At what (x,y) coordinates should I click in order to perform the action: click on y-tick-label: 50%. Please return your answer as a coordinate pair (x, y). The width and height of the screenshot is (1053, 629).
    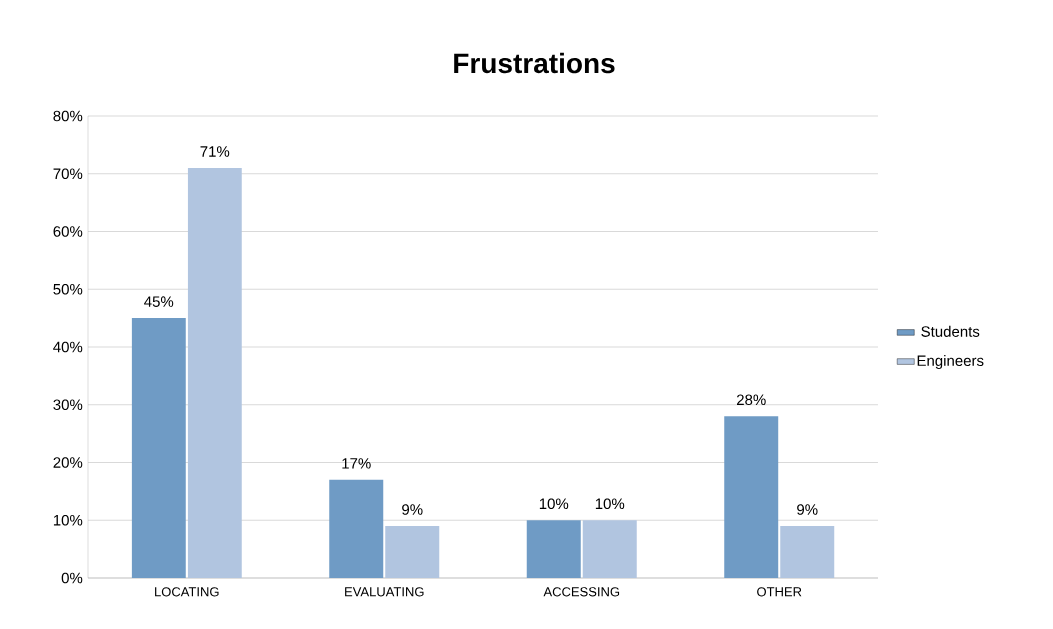
    Looking at the image, I should click on (68, 289).